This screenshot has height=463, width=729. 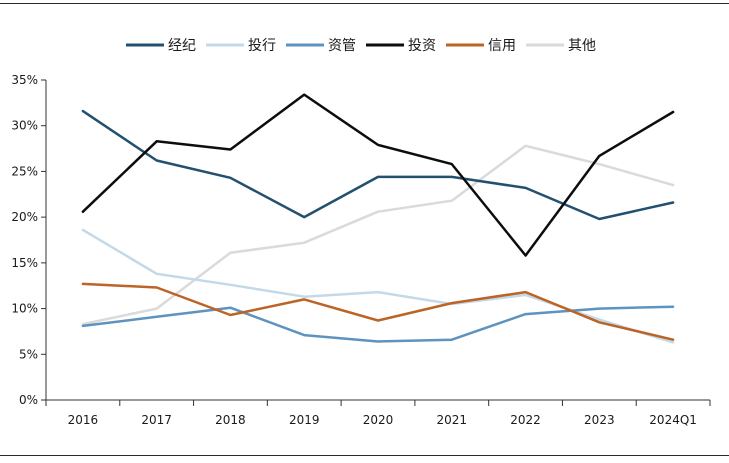 What do you see at coordinates (24, 171) in the screenshot?
I see `y-tick-label: 25%` at bounding box center [24, 171].